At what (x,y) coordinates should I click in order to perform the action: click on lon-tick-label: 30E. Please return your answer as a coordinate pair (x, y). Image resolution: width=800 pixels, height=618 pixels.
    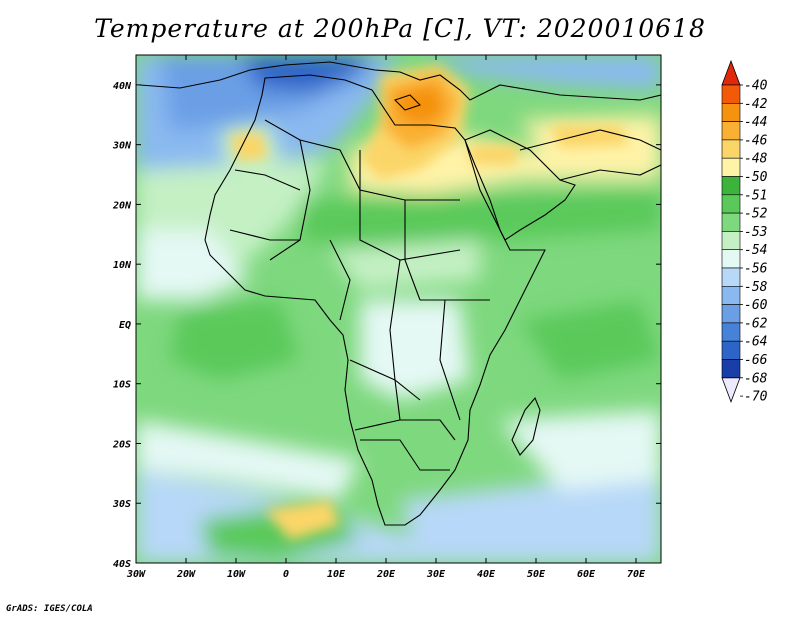
    Looking at the image, I should click on (436, 574).